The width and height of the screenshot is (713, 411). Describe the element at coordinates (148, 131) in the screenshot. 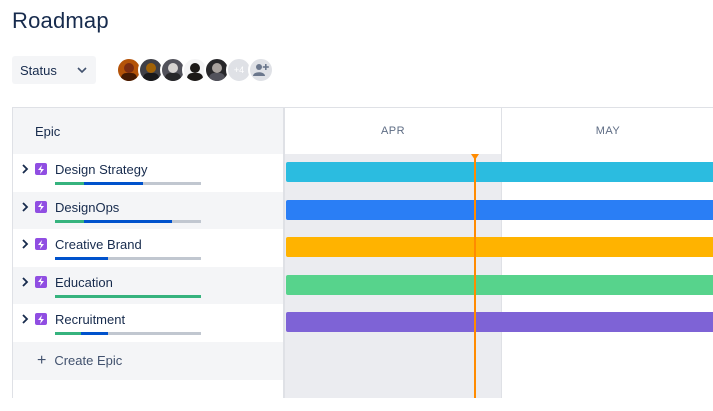

I see `epic-column-header: Epic` at that location.